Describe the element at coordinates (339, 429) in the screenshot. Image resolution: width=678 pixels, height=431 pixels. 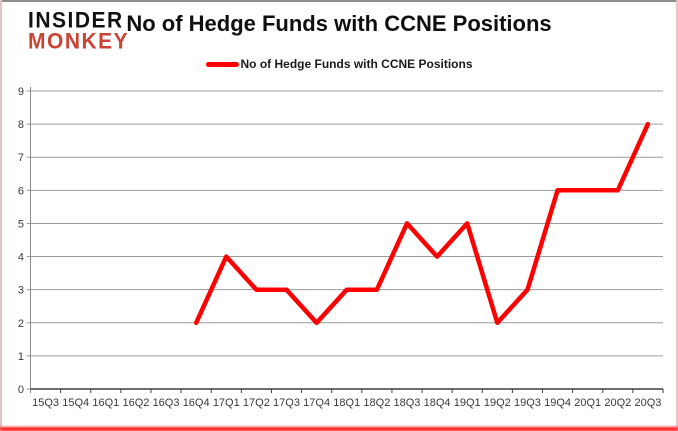
I see `frame-bottom-glow` at that location.